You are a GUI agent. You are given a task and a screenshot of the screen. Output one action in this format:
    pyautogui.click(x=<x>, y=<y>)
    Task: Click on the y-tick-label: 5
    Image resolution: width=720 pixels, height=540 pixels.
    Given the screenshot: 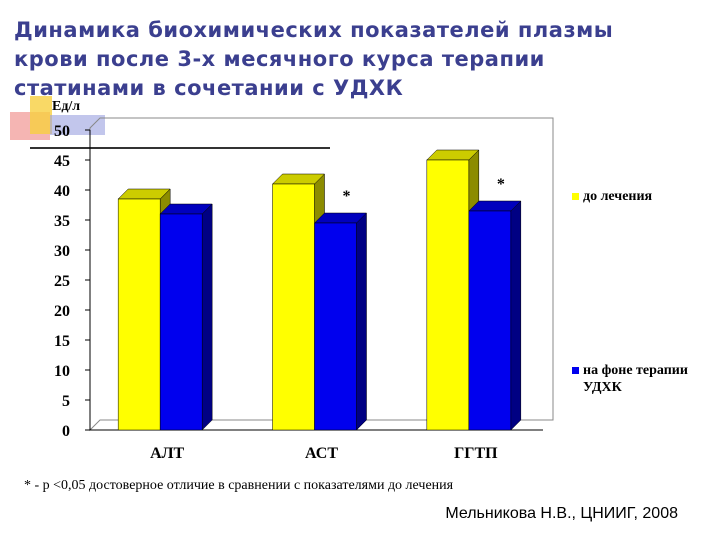 What is the action you would take?
    pyautogui.click(x=66, y=401)
    